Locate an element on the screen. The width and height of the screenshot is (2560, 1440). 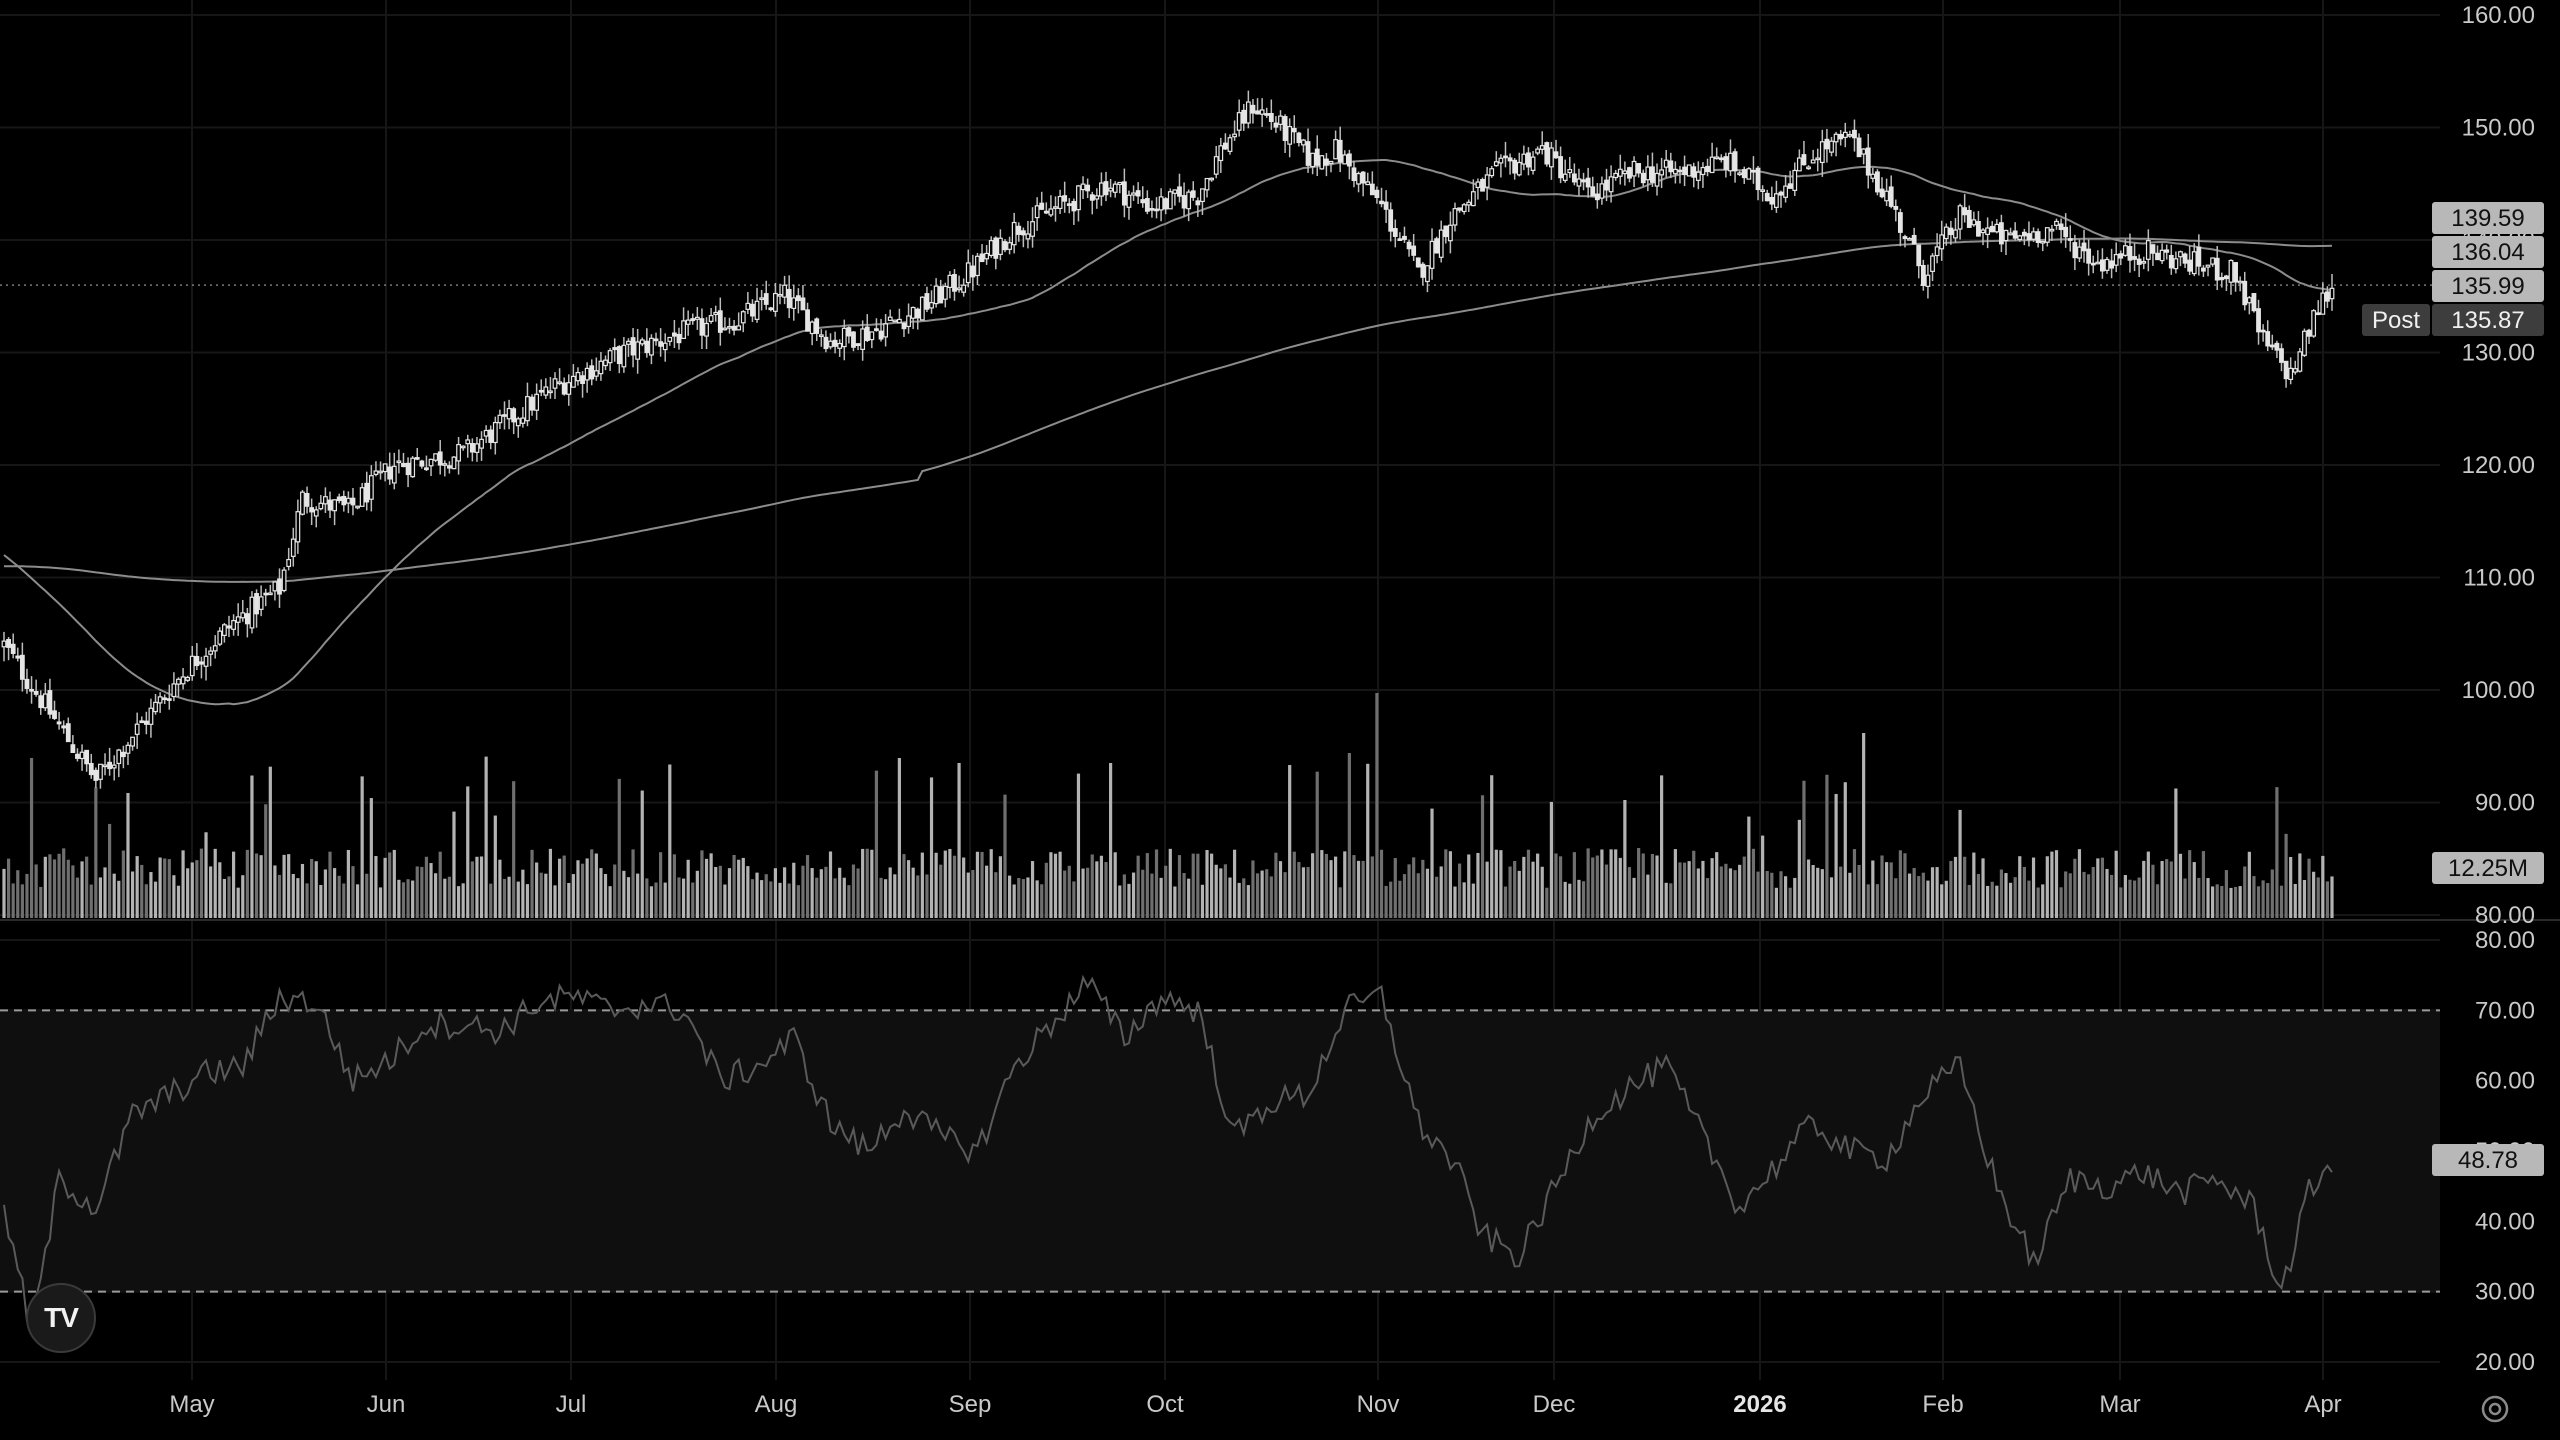
rsi-tick-label: 20.00 is located at coordinates (2505, 1362).